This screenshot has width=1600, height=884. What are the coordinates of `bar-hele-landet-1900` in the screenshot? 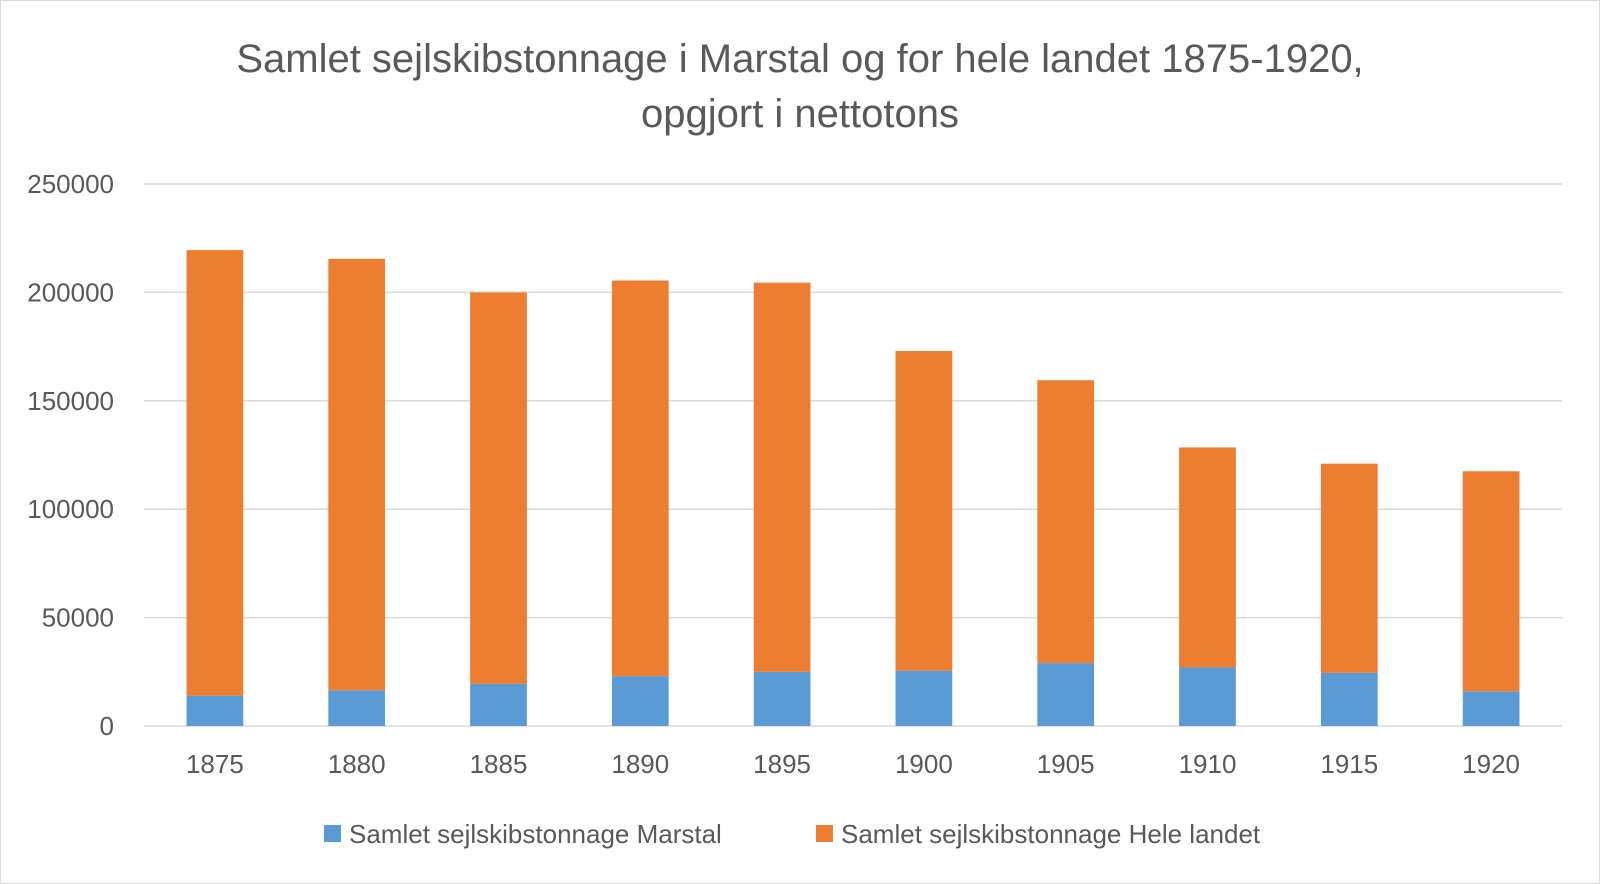 It's located at (924, 510).